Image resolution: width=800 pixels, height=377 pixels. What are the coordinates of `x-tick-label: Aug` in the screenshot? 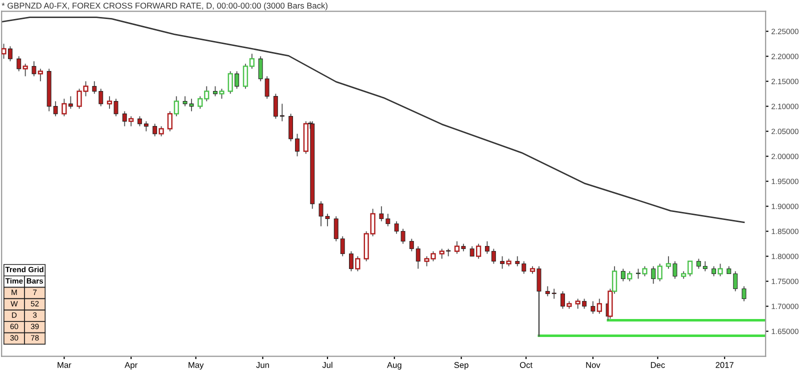 It's located at (394, 366).